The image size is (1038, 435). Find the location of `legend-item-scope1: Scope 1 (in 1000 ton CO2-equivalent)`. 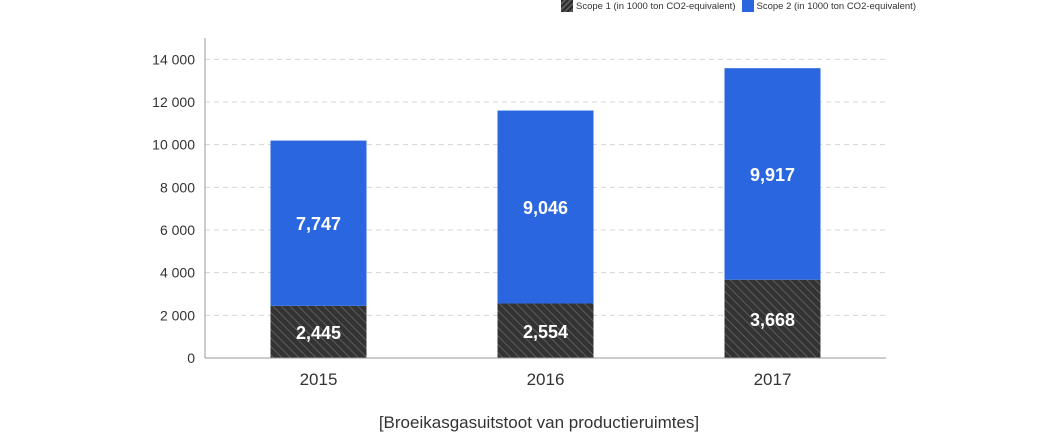

legend-item-scope1: Scope 1 (in 1000 ton CO2-equivalent) is located at coordinates (648, 6).